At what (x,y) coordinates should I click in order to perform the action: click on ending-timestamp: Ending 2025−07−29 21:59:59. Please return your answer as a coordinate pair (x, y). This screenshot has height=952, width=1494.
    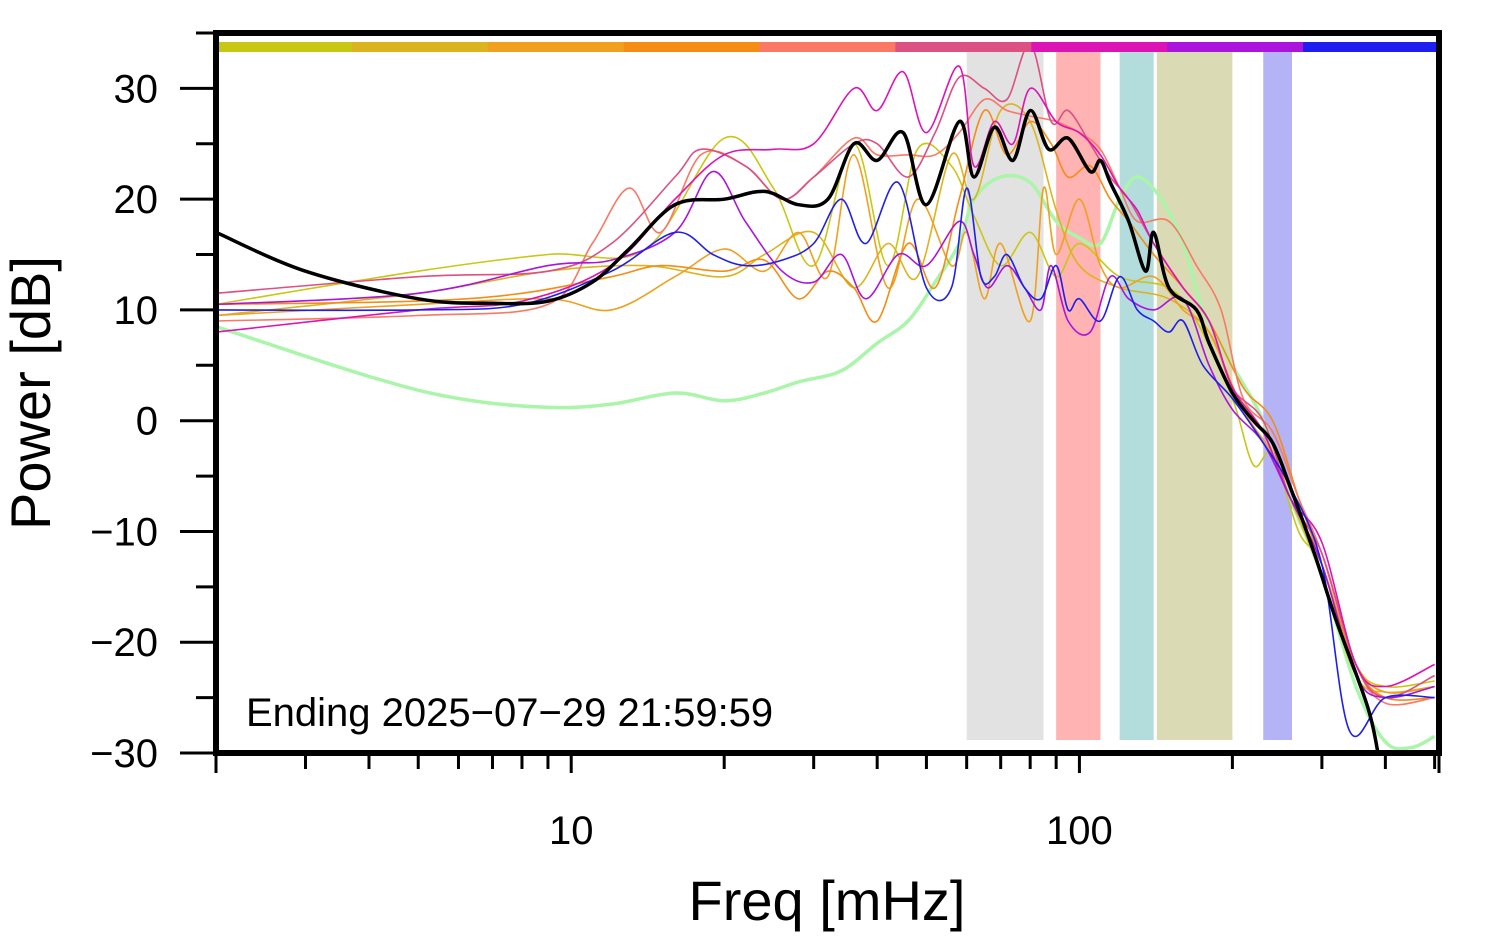
    Looking at the image, I should click on (509, 713).